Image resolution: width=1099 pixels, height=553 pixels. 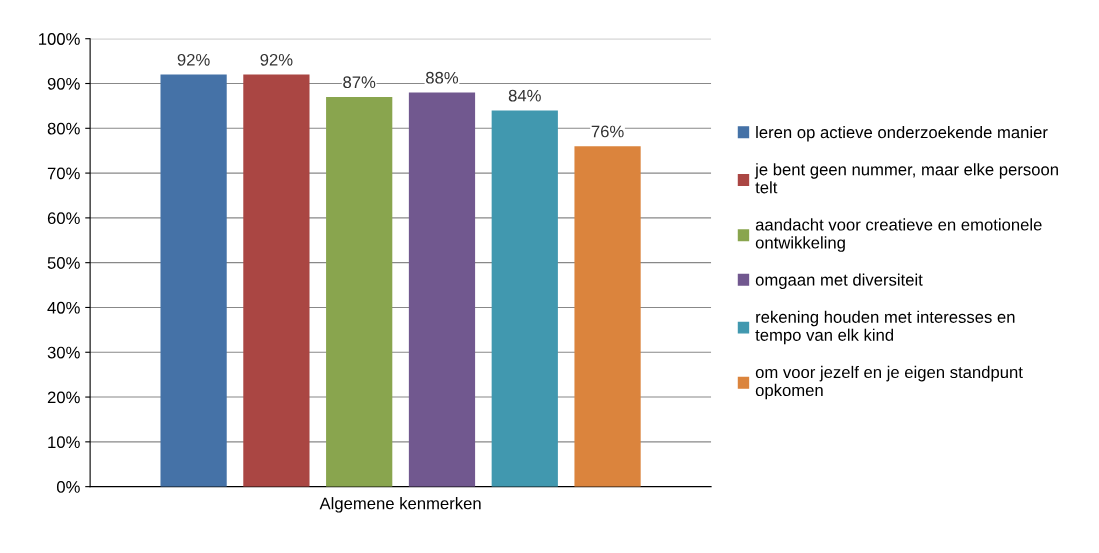 I want to click on y-tick-label: 0%, so click(x=68, y=487).